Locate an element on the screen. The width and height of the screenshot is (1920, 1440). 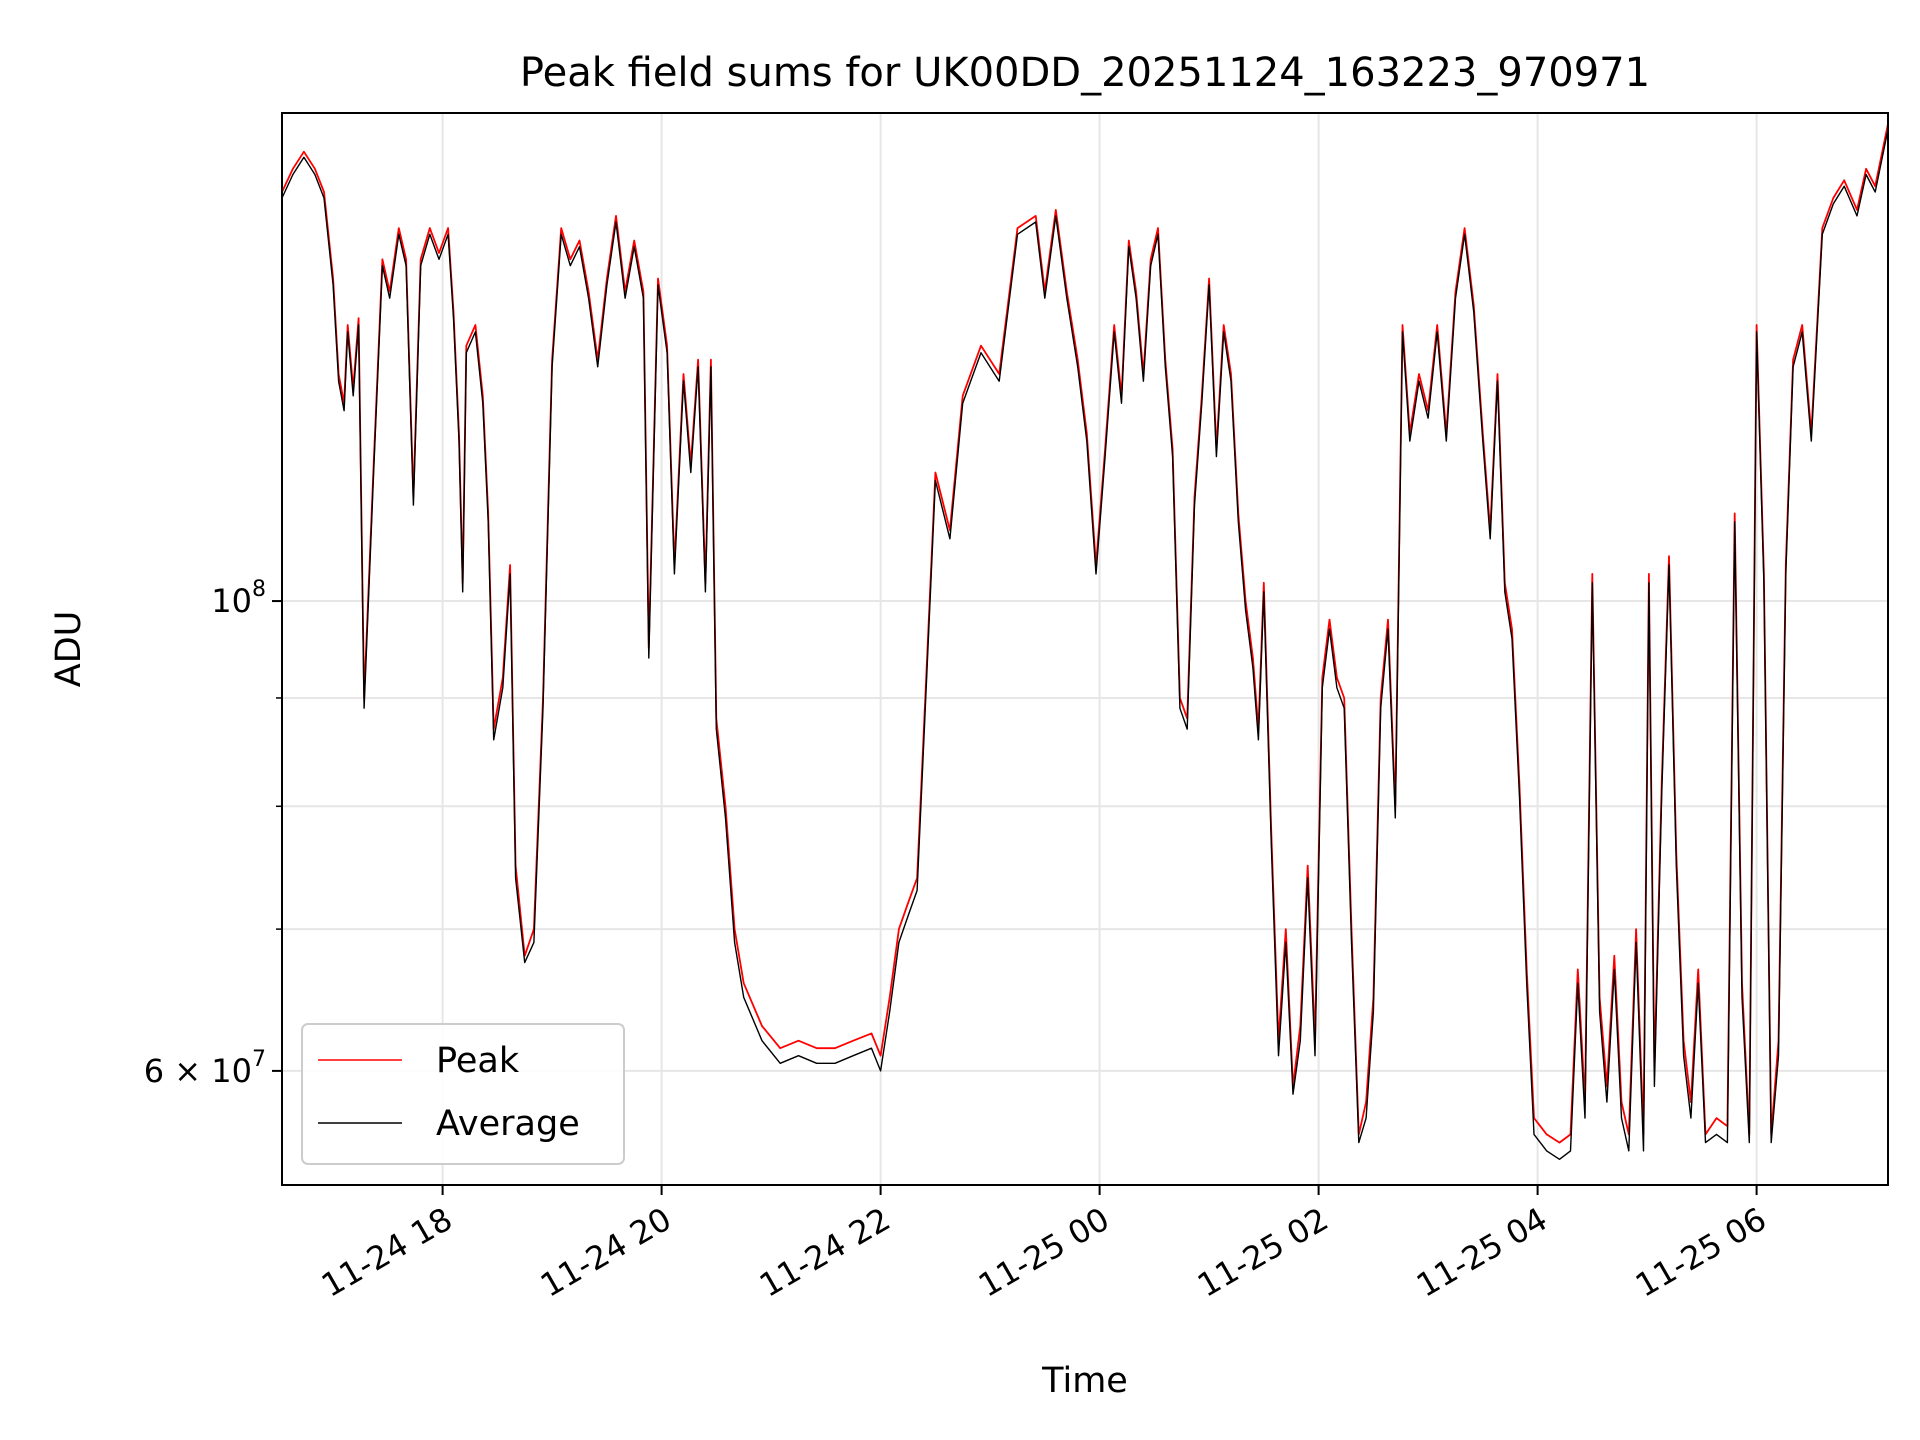
y-tick-label: 108 is located at coordinates (238, 598).